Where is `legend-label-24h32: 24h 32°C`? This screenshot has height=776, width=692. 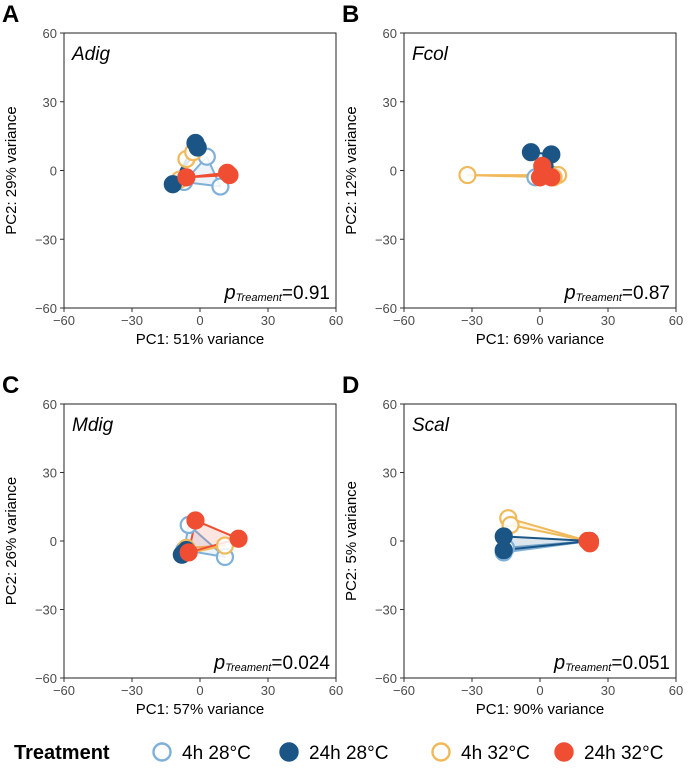 legend-label-24h32: 24h 32°C is located at coordinates (623, 753).